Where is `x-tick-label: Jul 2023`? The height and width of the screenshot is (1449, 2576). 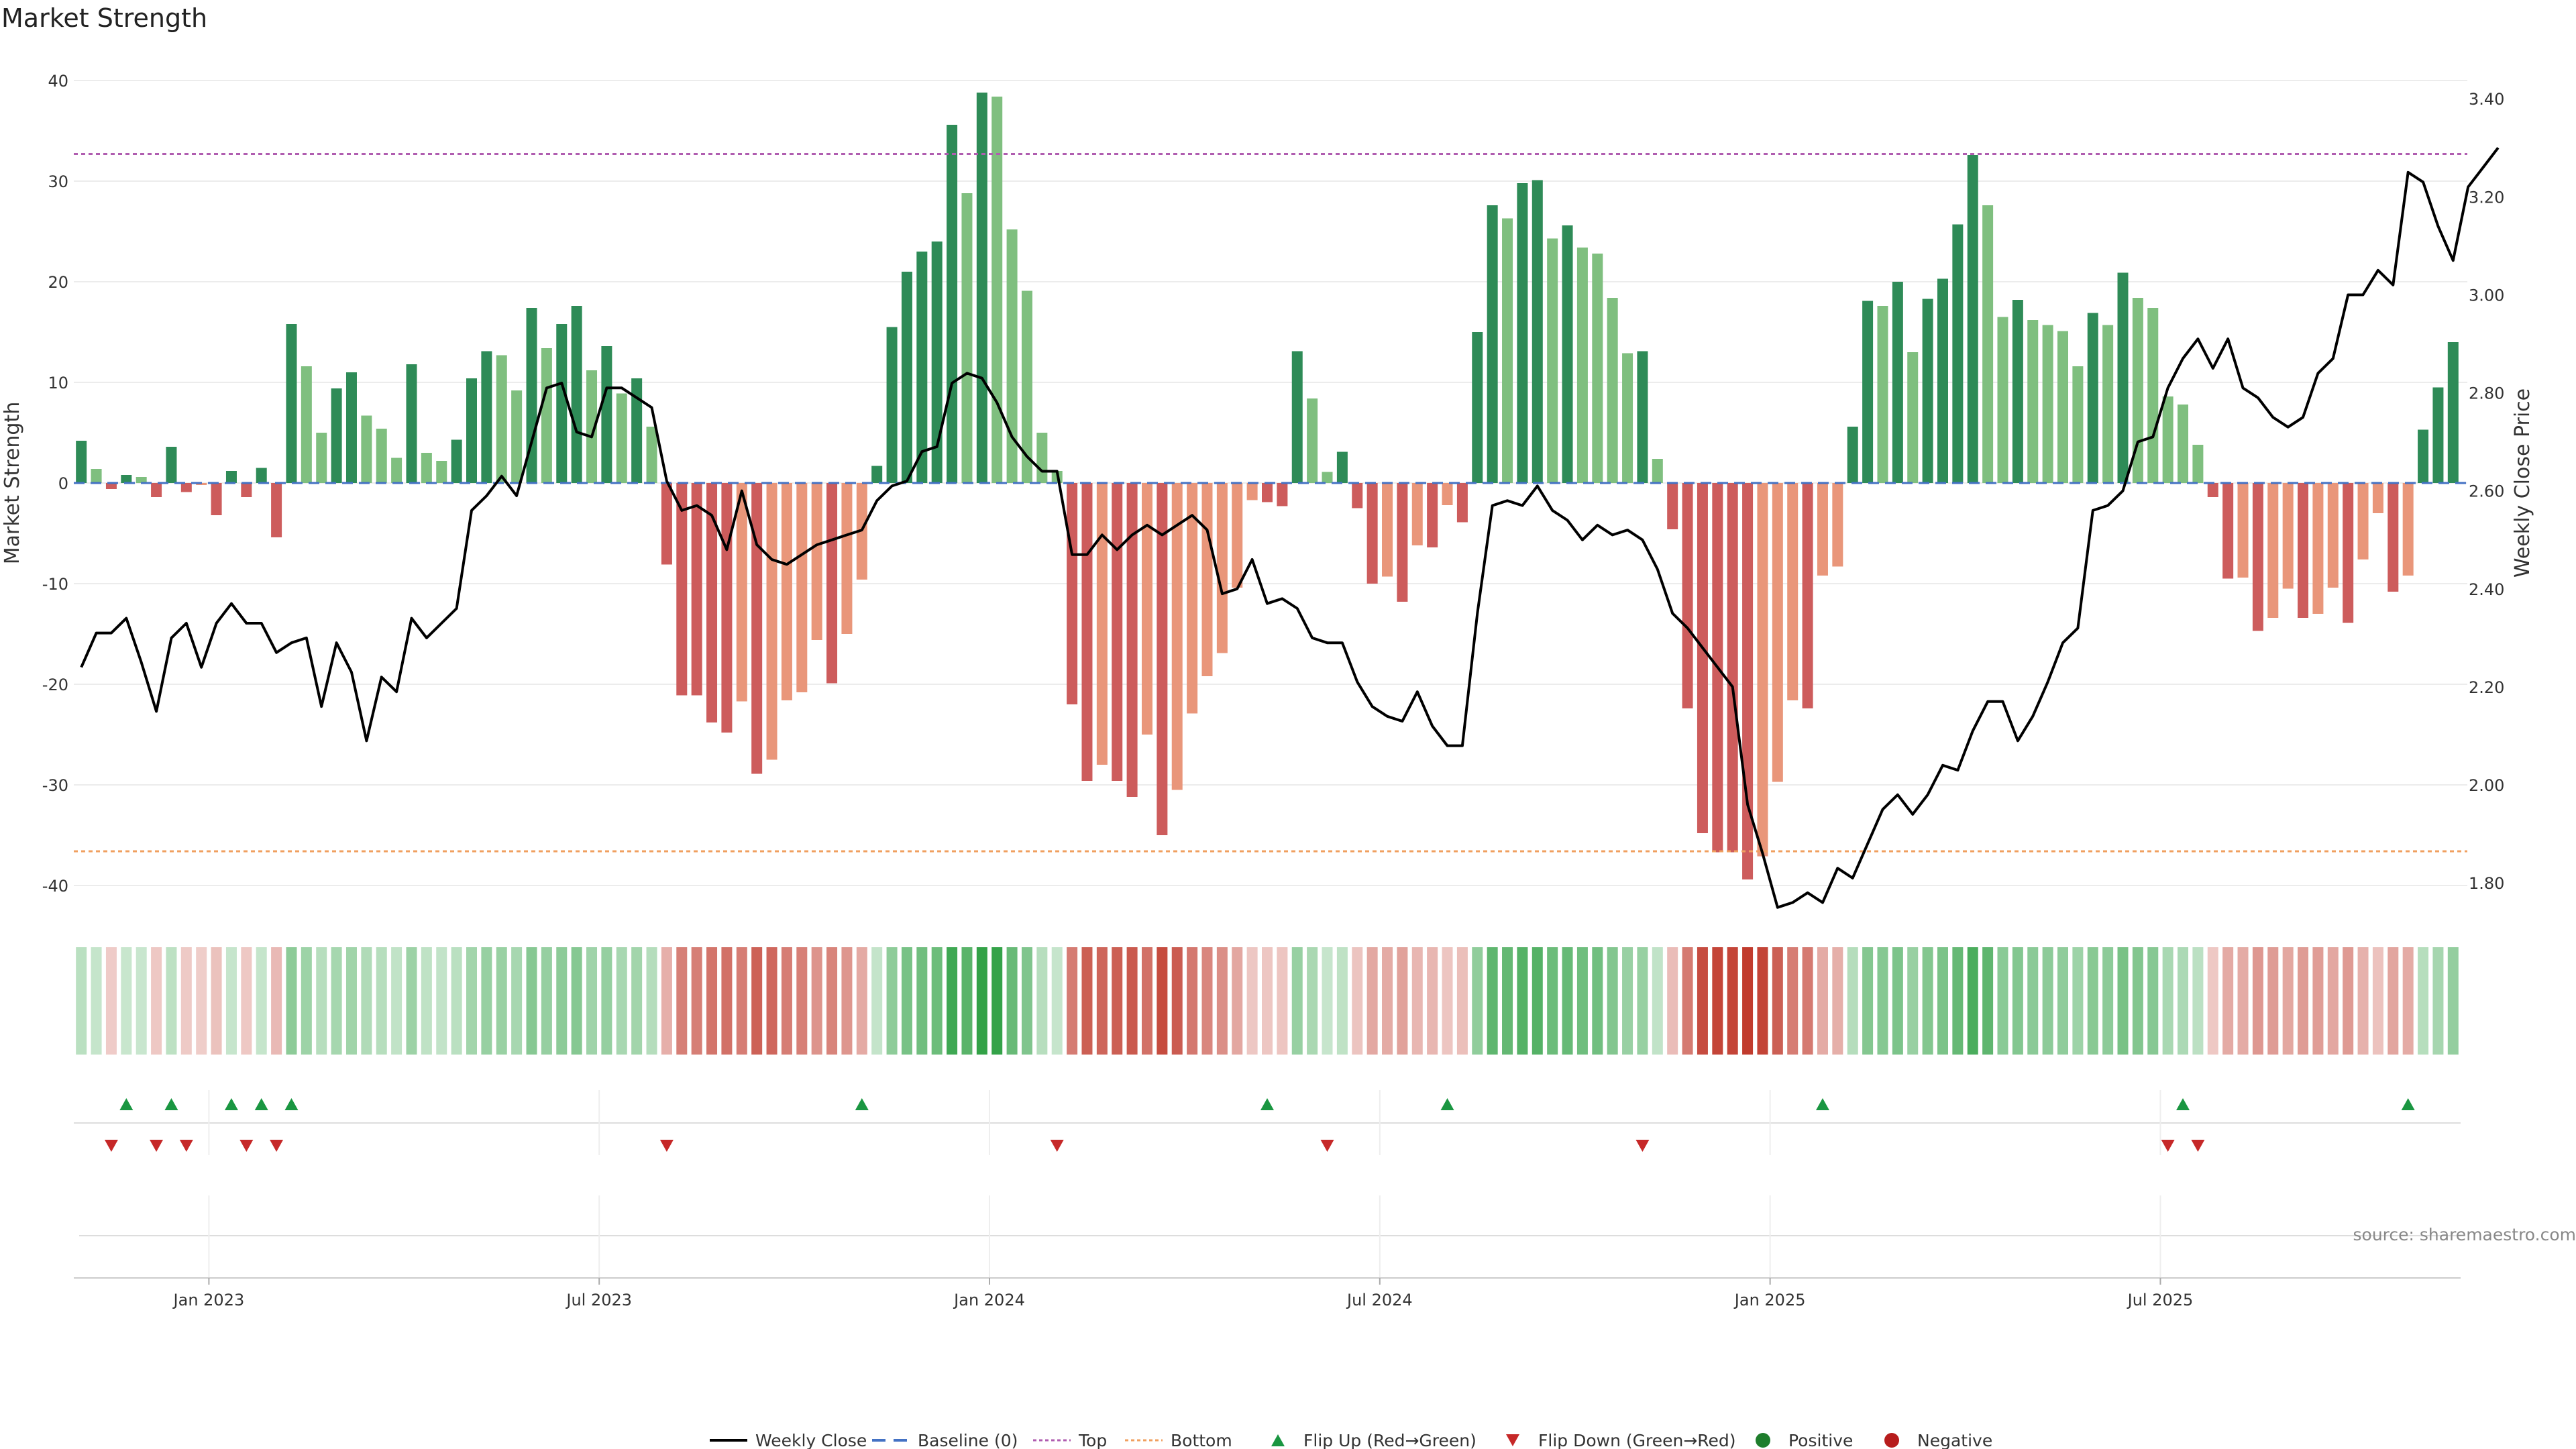 x-tick-label: Jul 2023 is located at coordinates (598, 1300).